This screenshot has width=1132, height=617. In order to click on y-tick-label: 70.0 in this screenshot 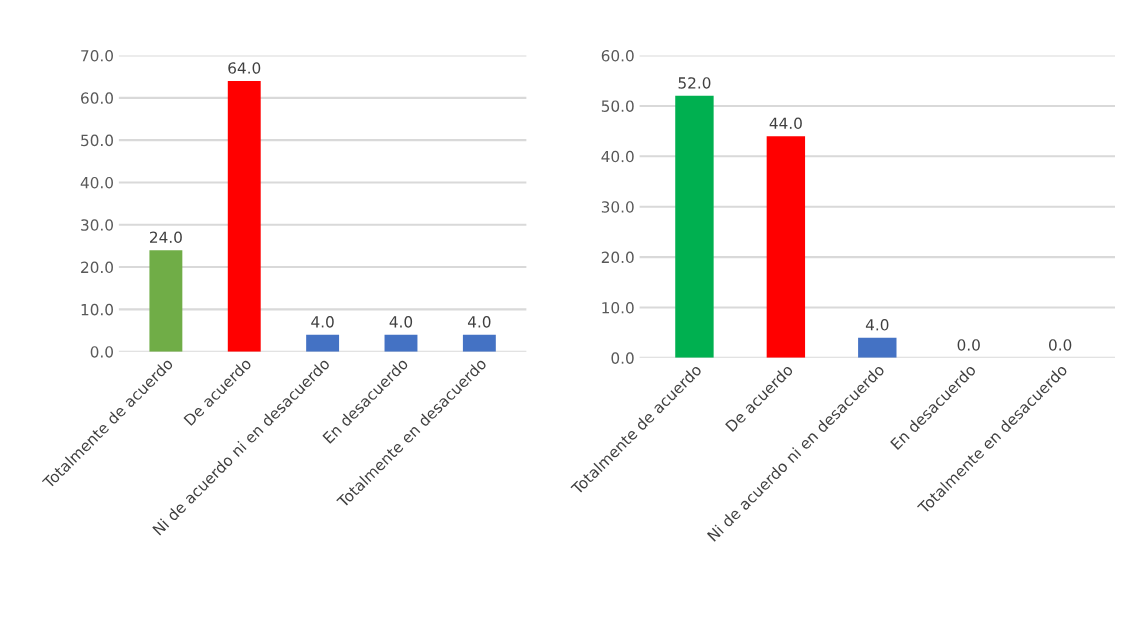, I will do `click(97, 56)`.